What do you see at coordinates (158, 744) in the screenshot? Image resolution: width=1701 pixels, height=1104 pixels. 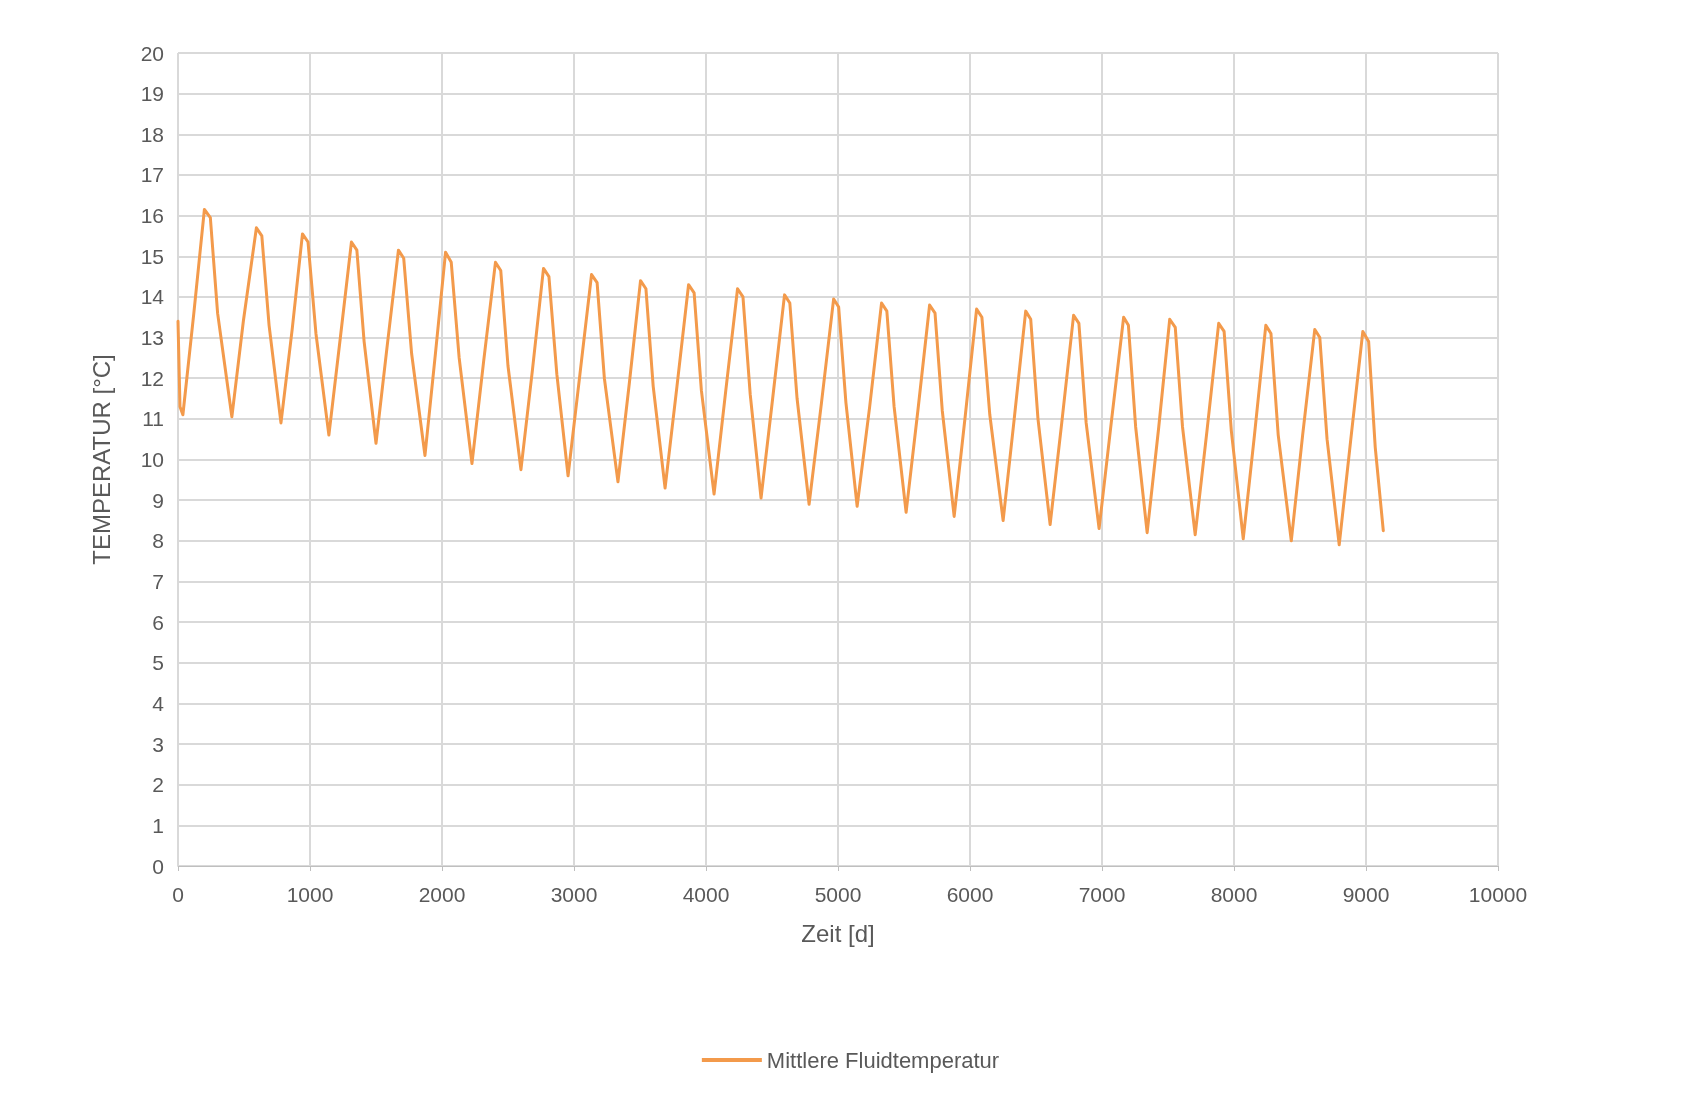 I see `y-tick-label: 3` at bounding box center [158, 744].